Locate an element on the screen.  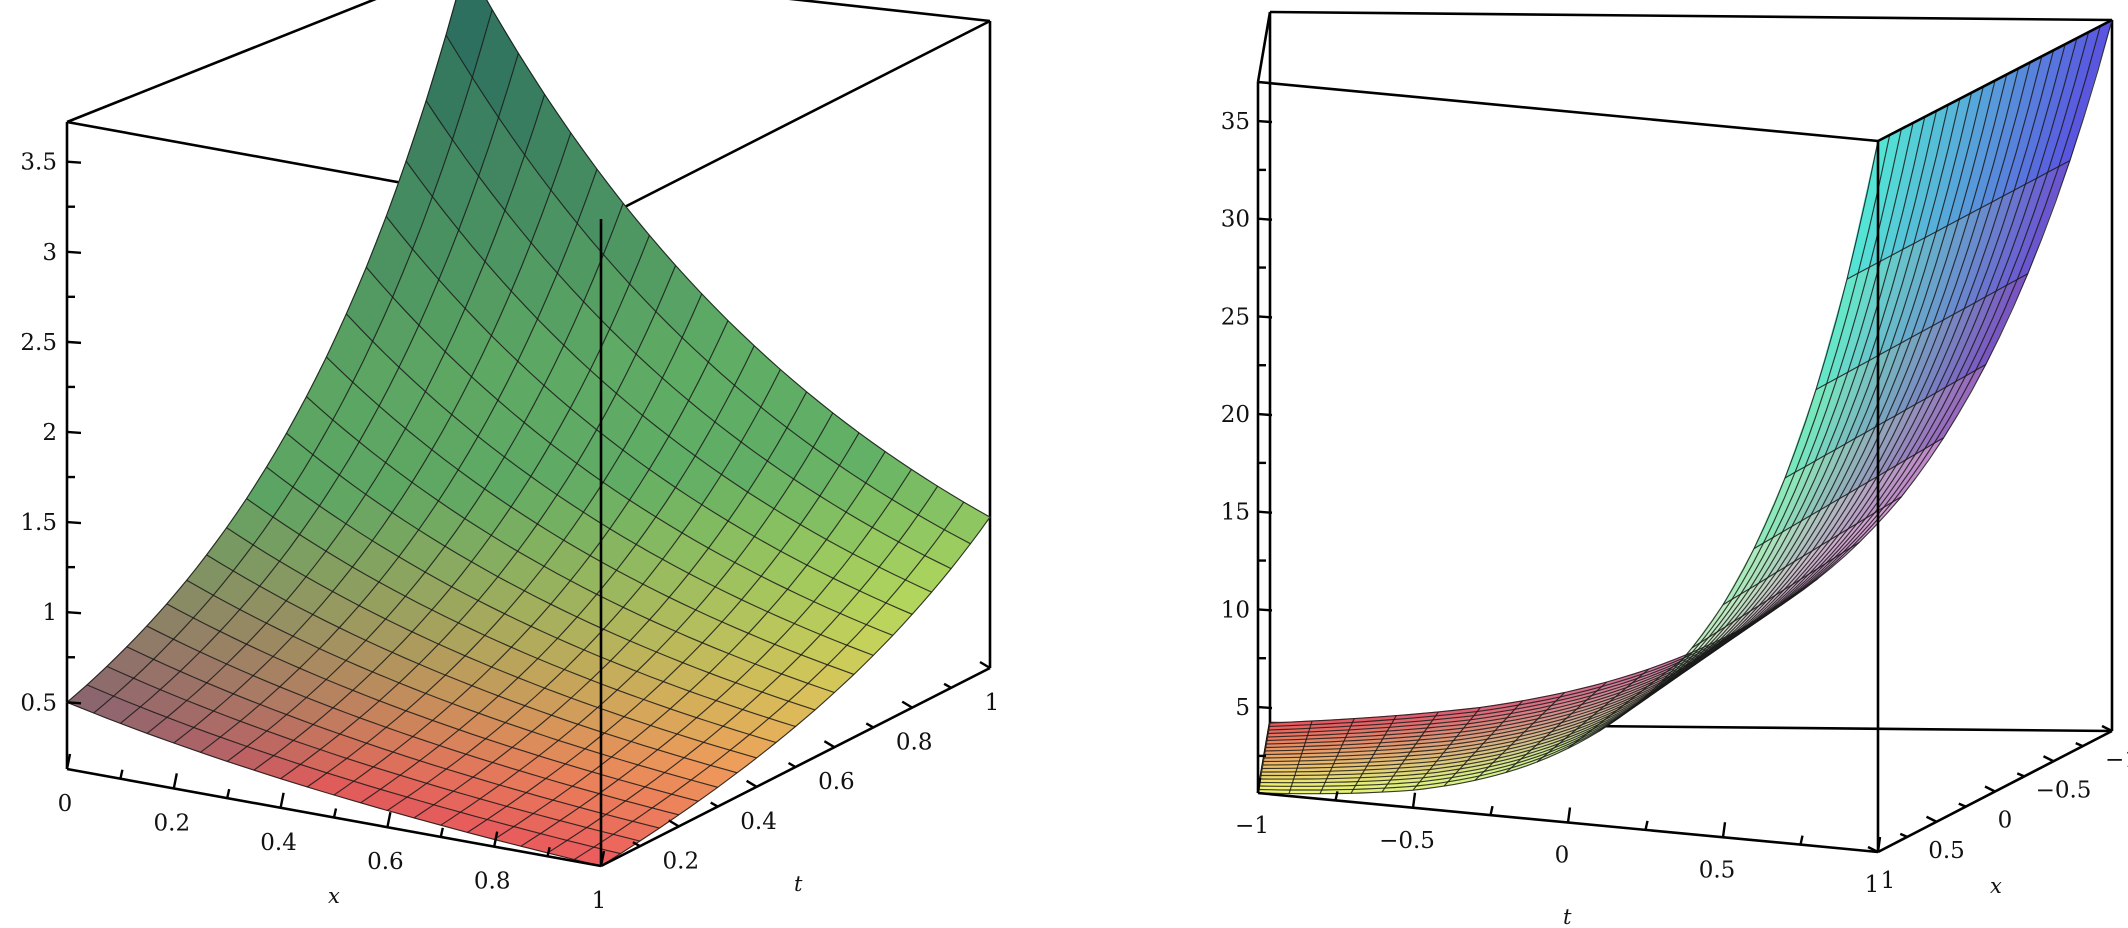
t-tick-label: 0.2 is located at coordinates (681, 861).